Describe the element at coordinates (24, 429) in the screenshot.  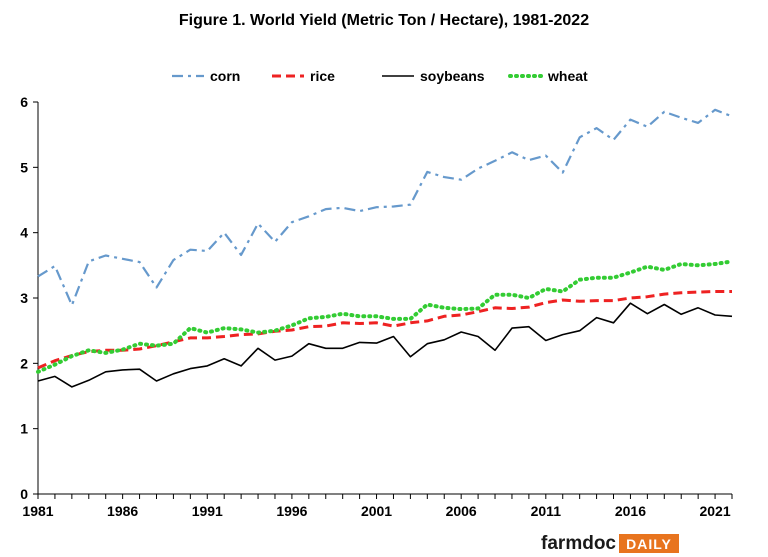
I see `y-tick-label: 1` at that location.